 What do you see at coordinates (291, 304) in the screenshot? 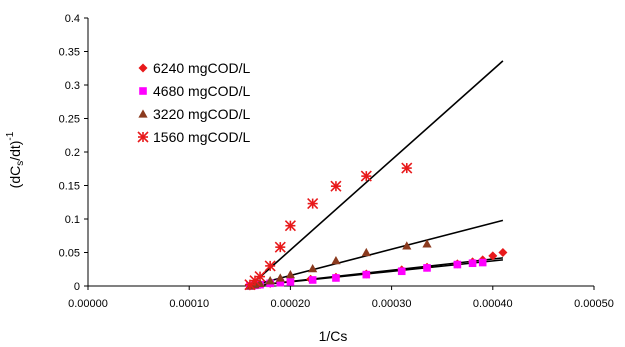
I see `x-tick-label: 0.00020` at bounding box center [291, 304].